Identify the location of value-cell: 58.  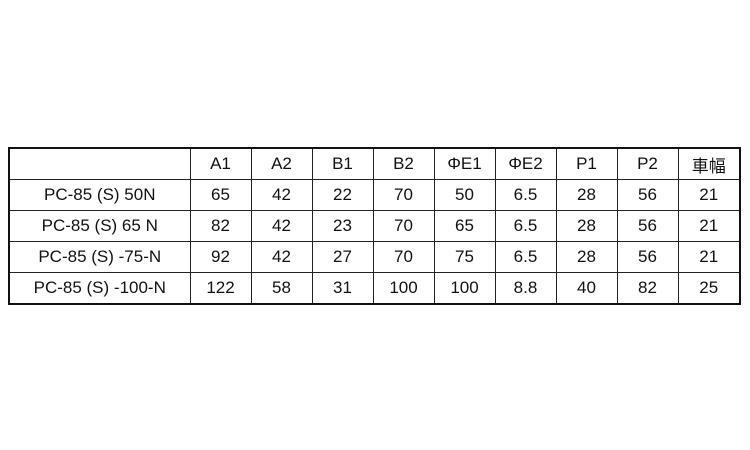
(281, 288).